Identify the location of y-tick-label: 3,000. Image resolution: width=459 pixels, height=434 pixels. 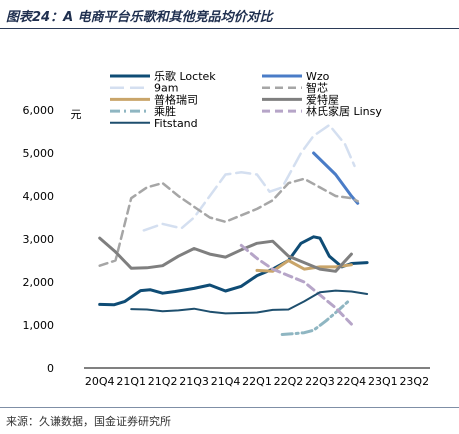
(39, 239).